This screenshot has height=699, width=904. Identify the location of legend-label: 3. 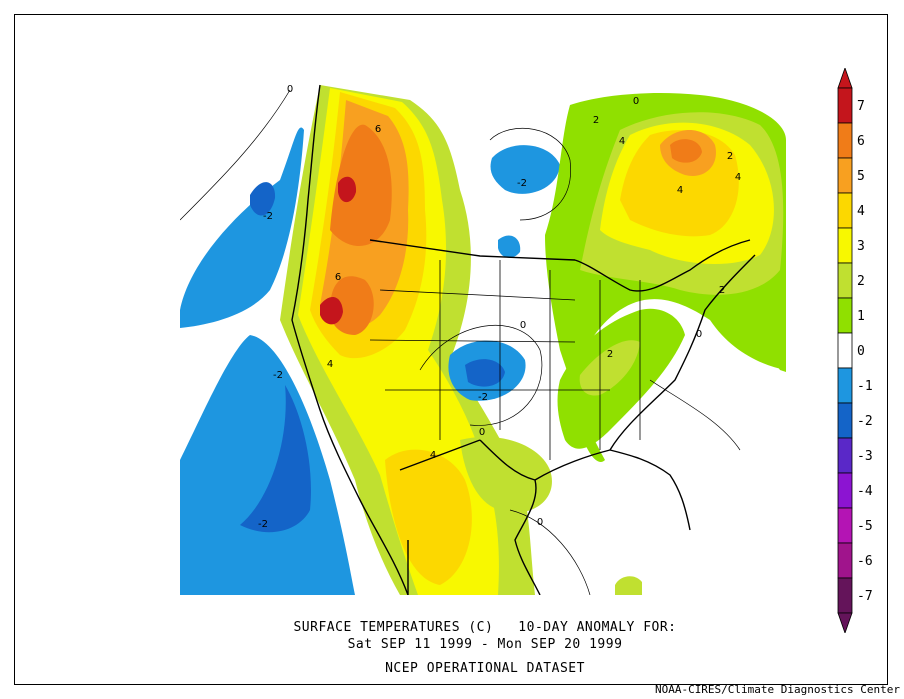
(861, 246).